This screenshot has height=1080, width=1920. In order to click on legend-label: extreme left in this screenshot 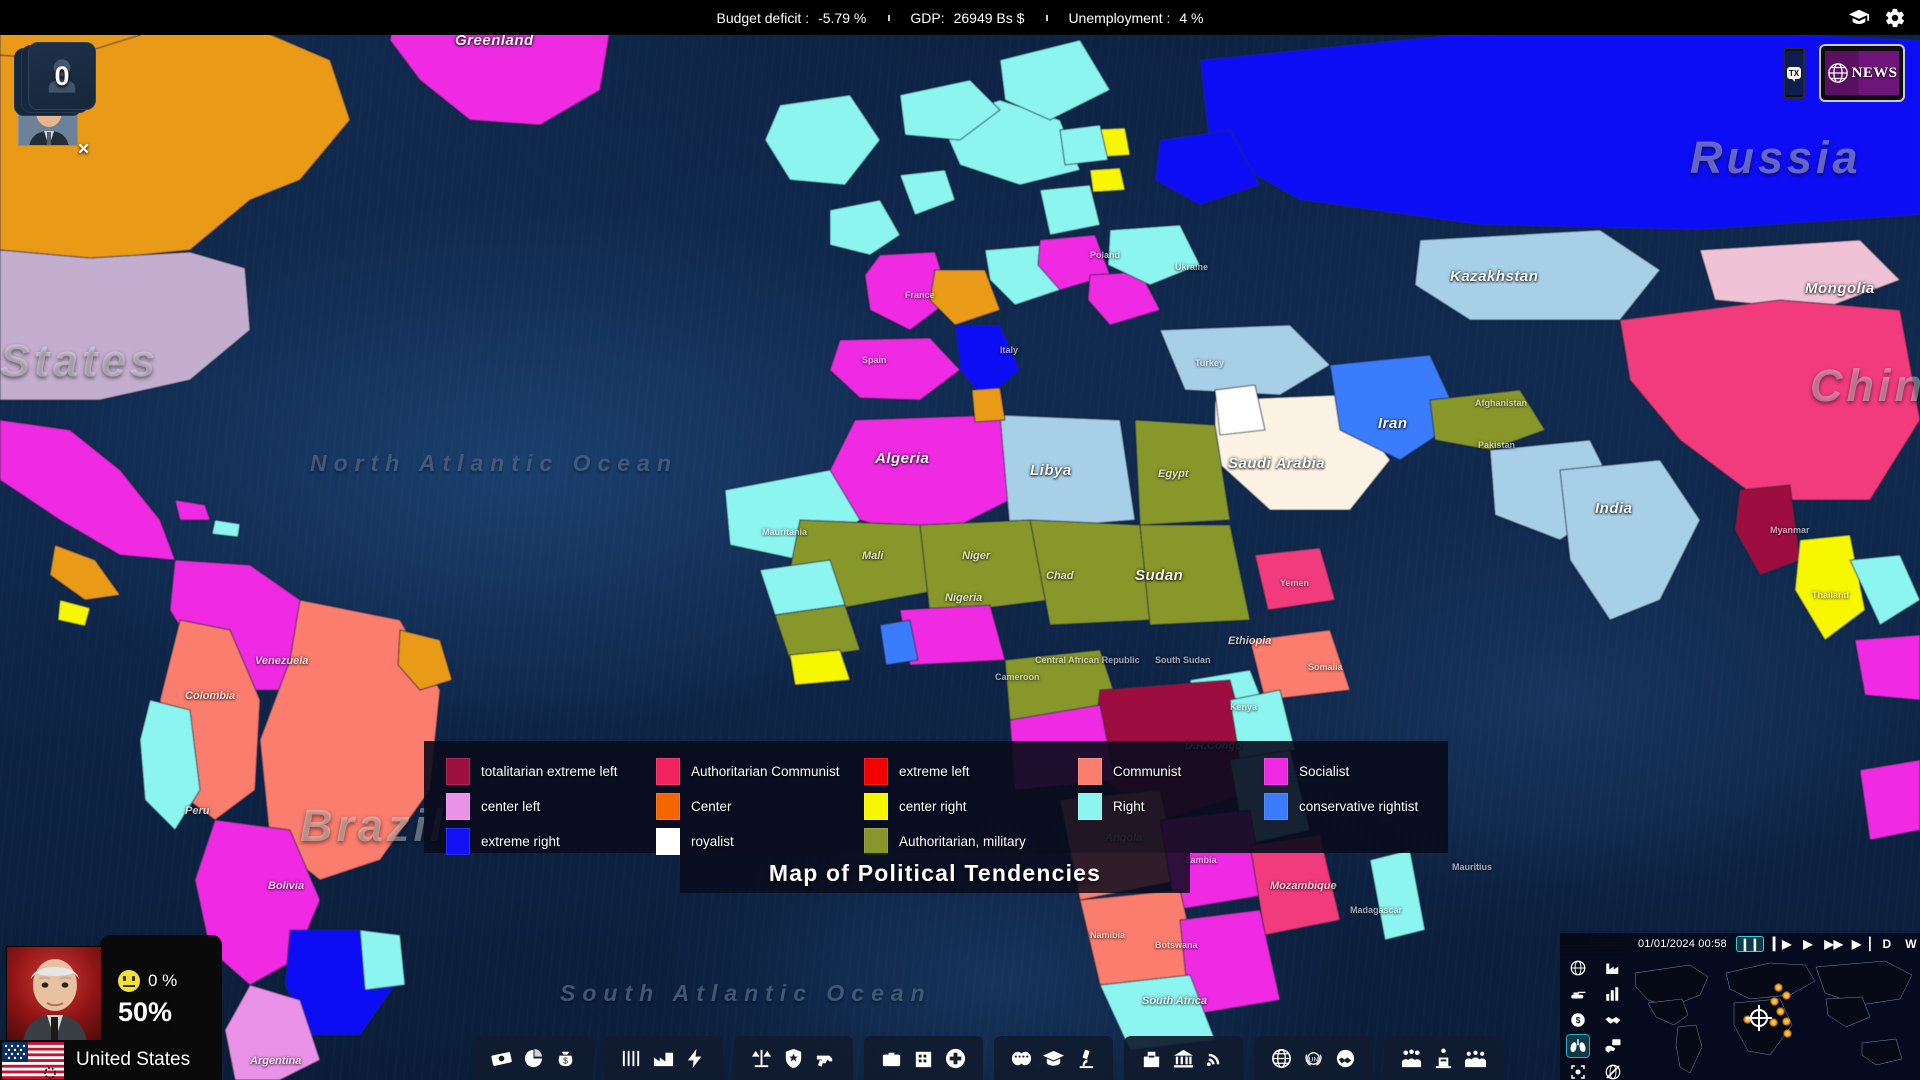, I will do `click(934, 771)`.